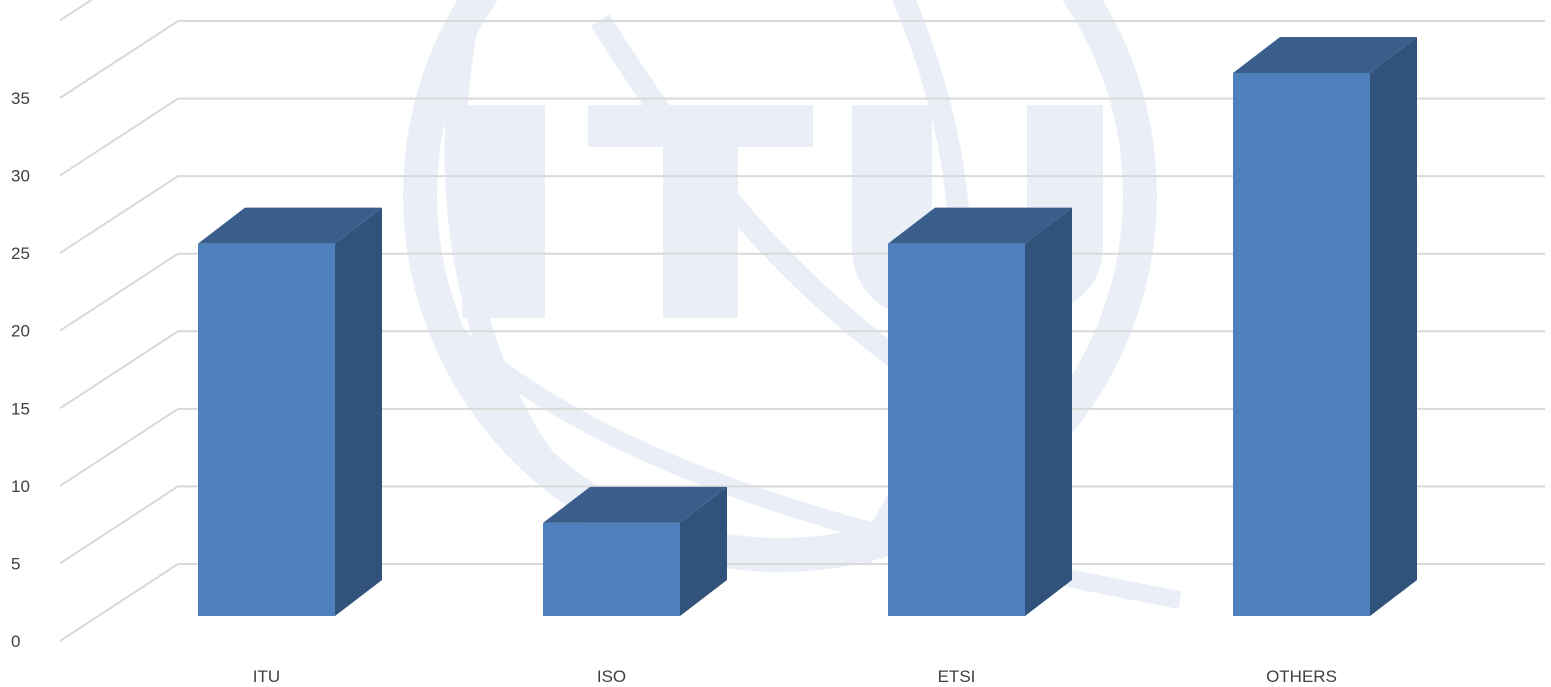 The image size is (1551, 687). What do you see at coordinates (20, 408) in the screenshot?
I see `y-tick-label: 15` at bounding box center [20, 408].